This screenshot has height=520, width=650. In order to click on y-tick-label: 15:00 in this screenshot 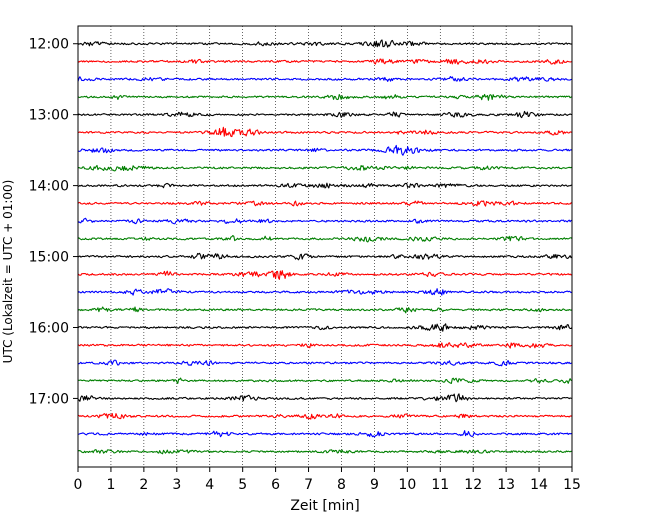, I will do `click(49, 258)`.